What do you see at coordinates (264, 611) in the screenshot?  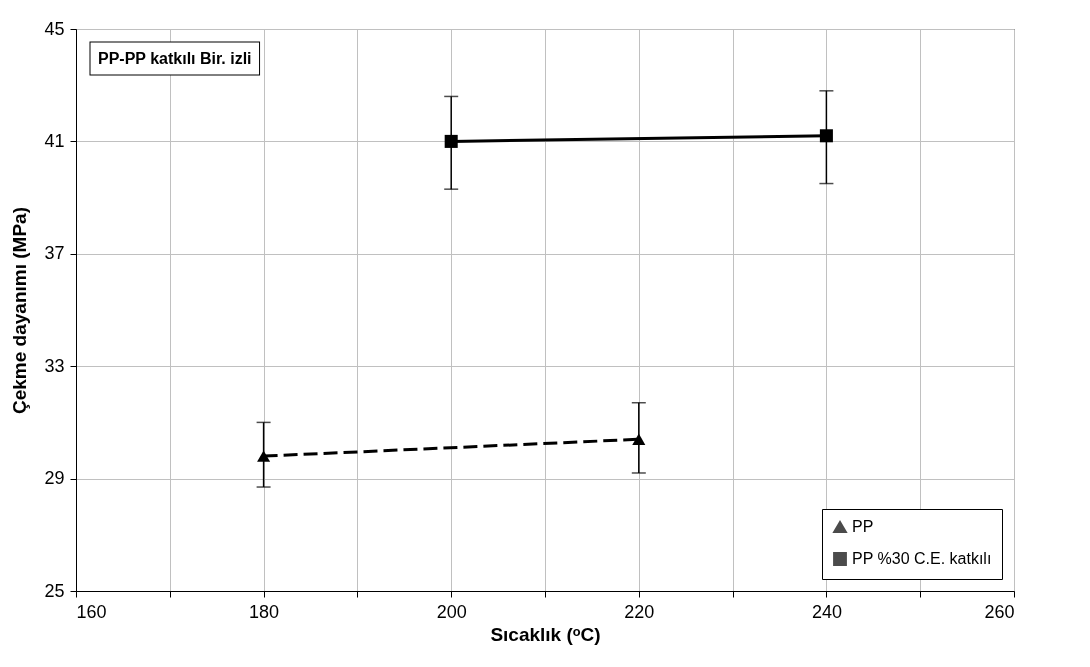 I see `x-tick-label: 180` at bounding box center [264, 611].